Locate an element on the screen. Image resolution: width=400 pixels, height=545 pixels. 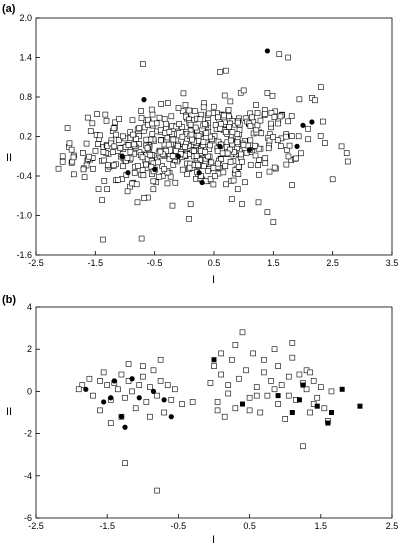
panel-a-label: (a) is located at coordinates (9, 9).